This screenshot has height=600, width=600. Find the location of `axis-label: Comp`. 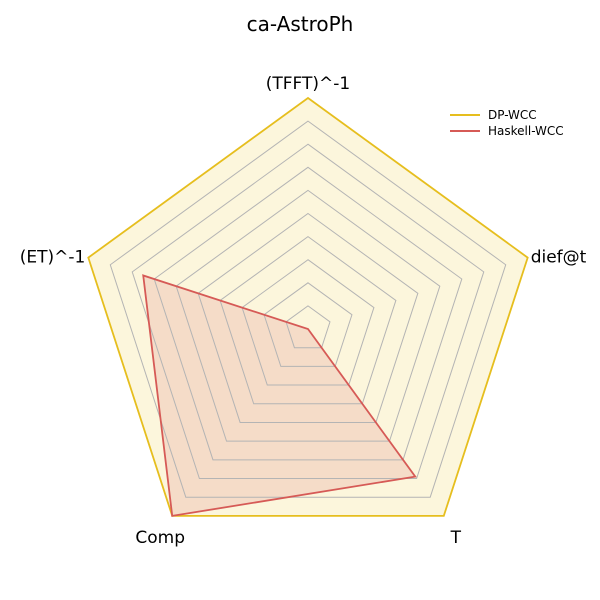

axis-label: Comp is located at coordinates (160, 538).